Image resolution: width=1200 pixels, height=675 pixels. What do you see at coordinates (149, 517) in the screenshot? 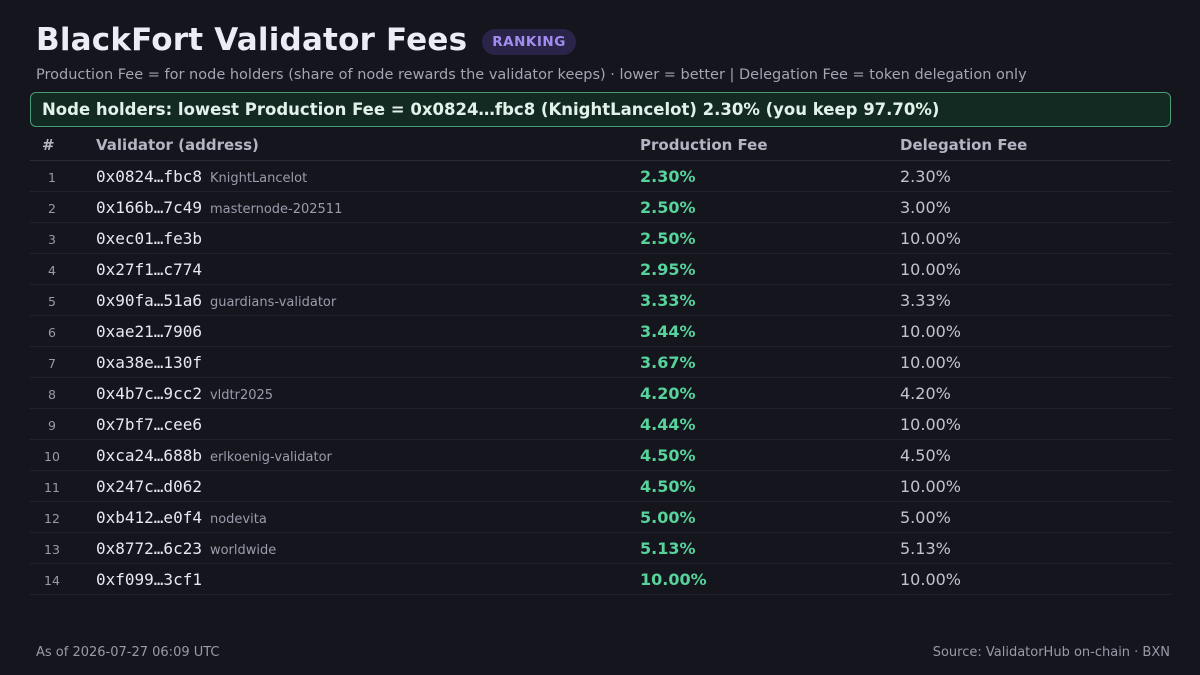
I see `validator-address: 0xb412…e0f4` at bounding box center [149, 517].